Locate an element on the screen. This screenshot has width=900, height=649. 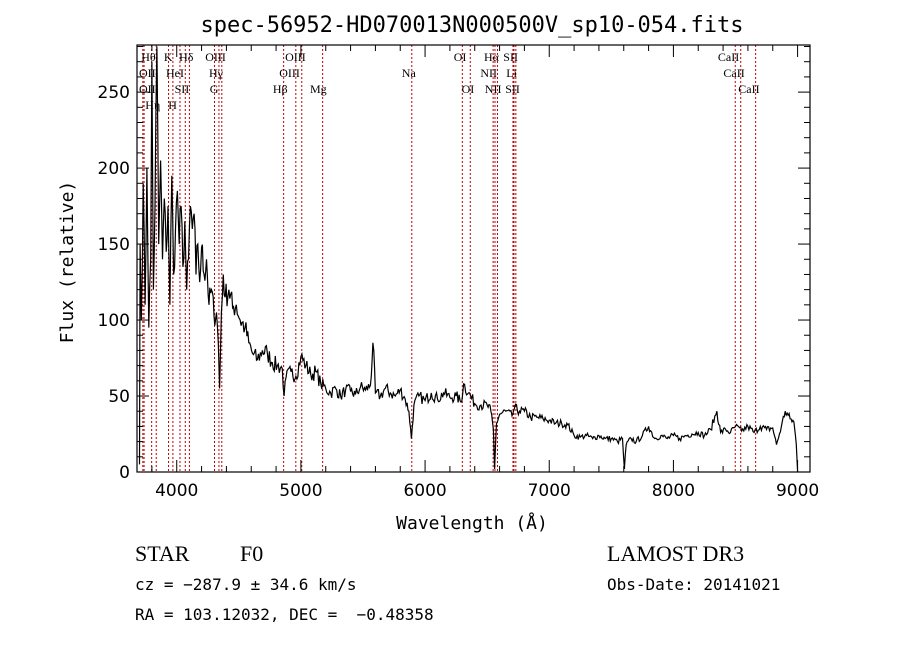
y-tick-label: 100 is located at coordinates (114, 321).